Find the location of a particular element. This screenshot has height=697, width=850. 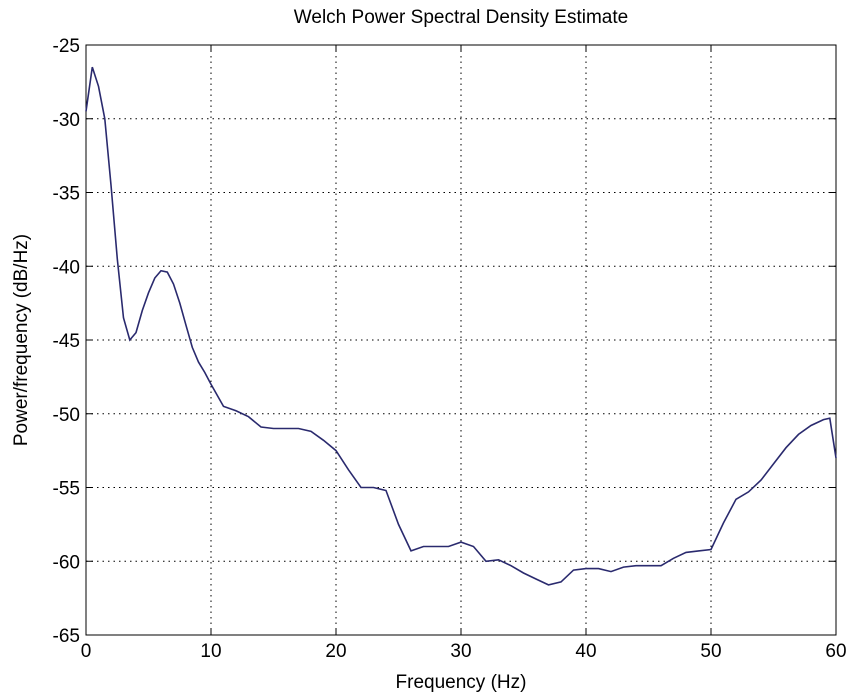

x-tick-label: 50 is located at coordinates (710, 651).